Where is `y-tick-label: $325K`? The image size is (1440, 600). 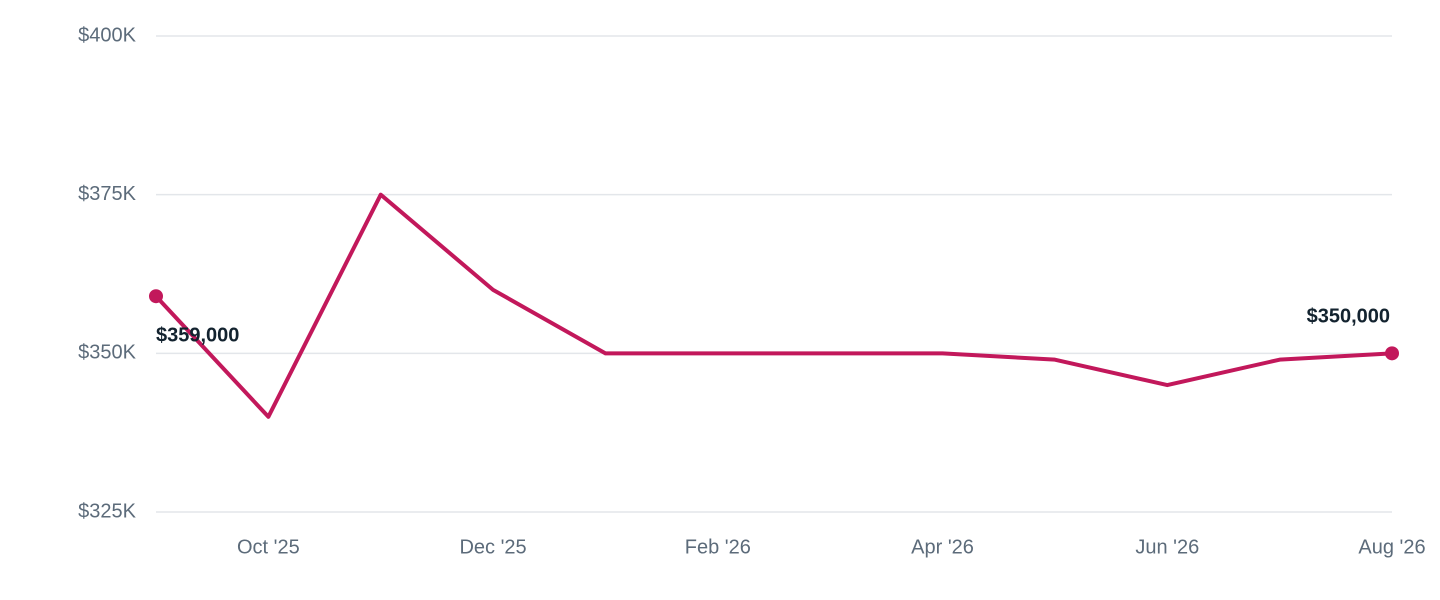
y-tick-label: $325K is located at coordinates (107, 511).